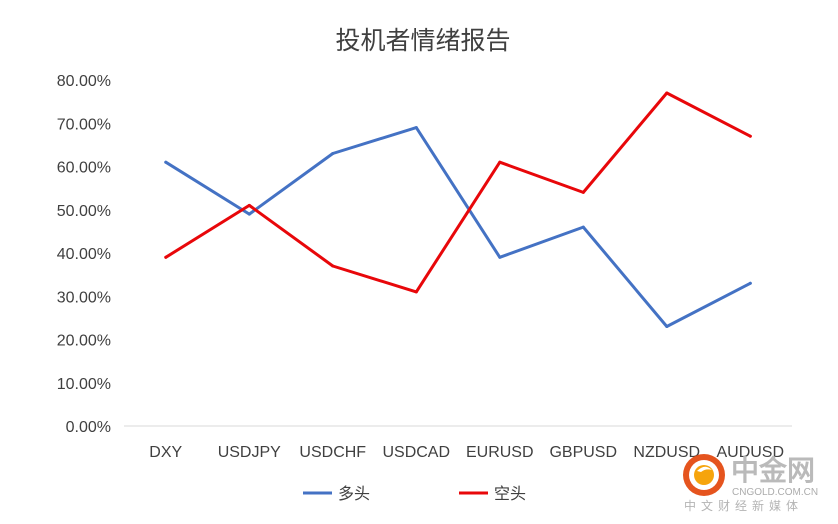  I want to click on point-short-audusd, so click(750, 136).